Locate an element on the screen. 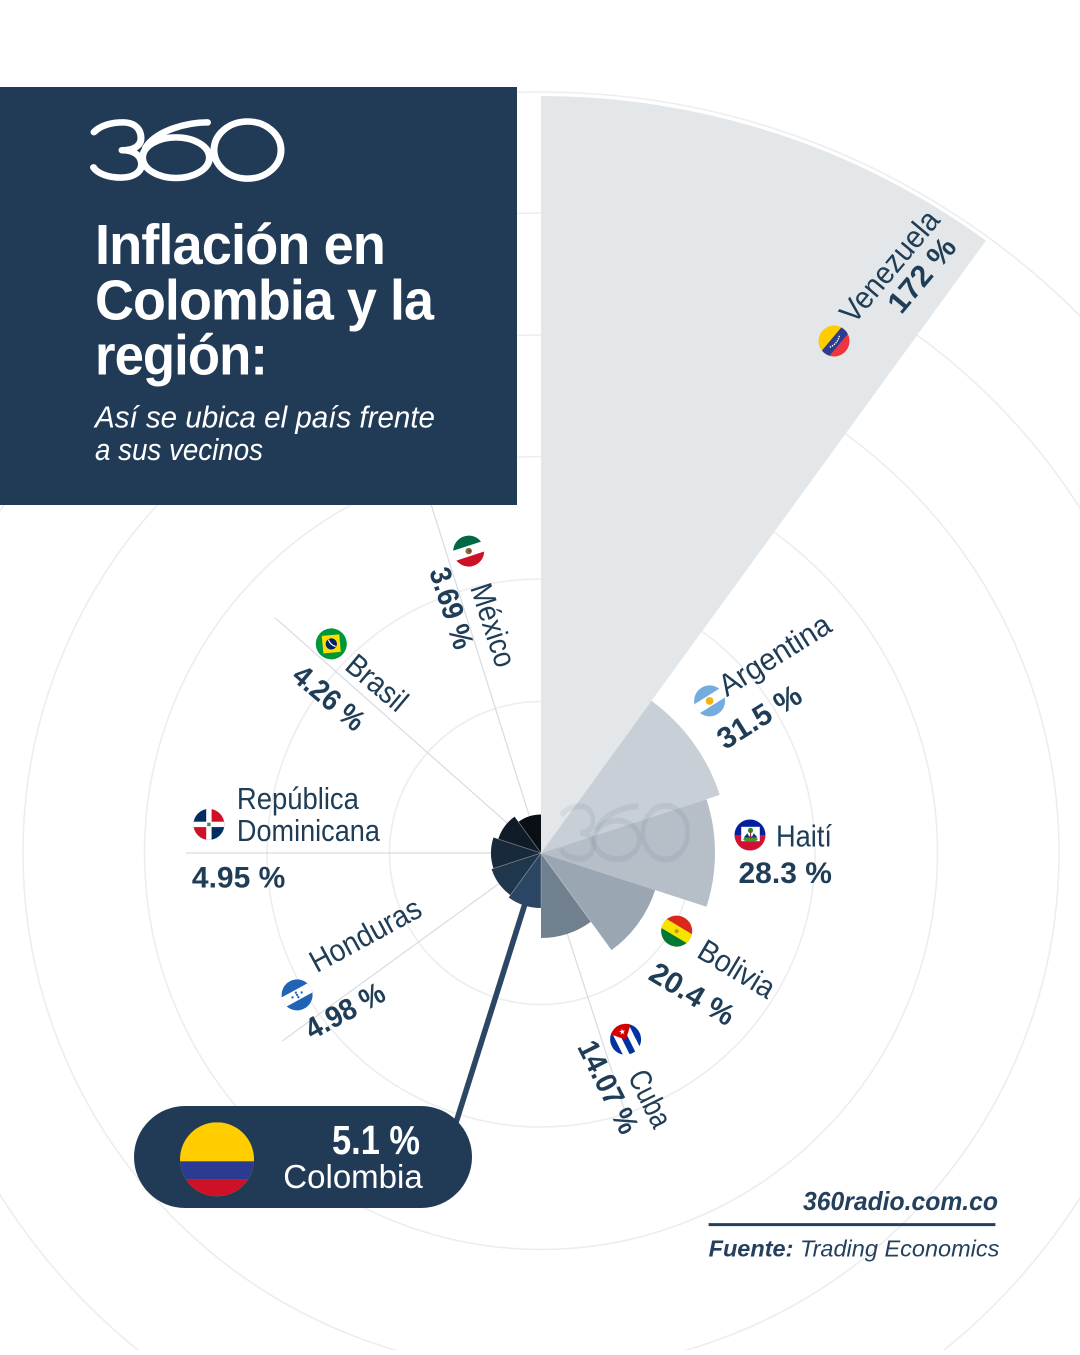  svg-text: Así se ubica el país frente is located at coordinates (264, 417).